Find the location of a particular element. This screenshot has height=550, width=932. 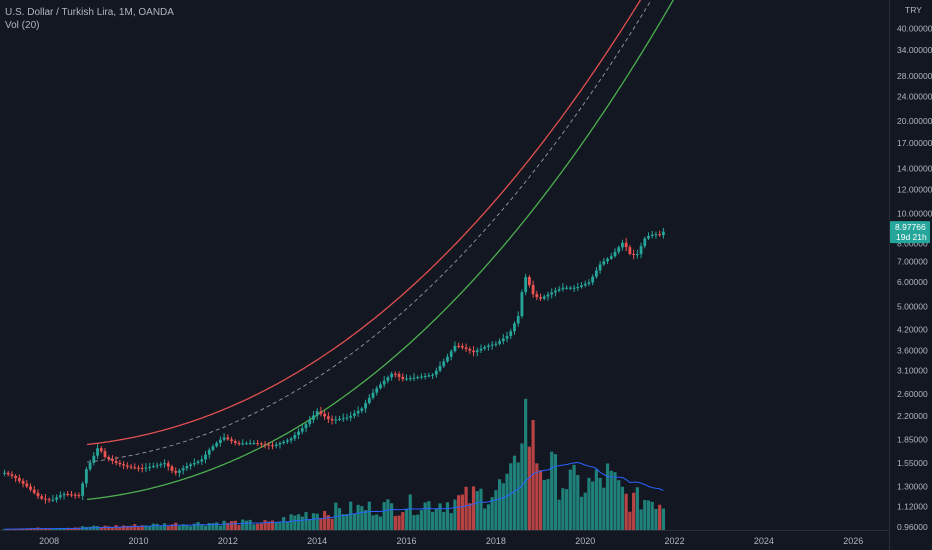

price-tick-label: 10.00000 is located at coordinates (914, 214).